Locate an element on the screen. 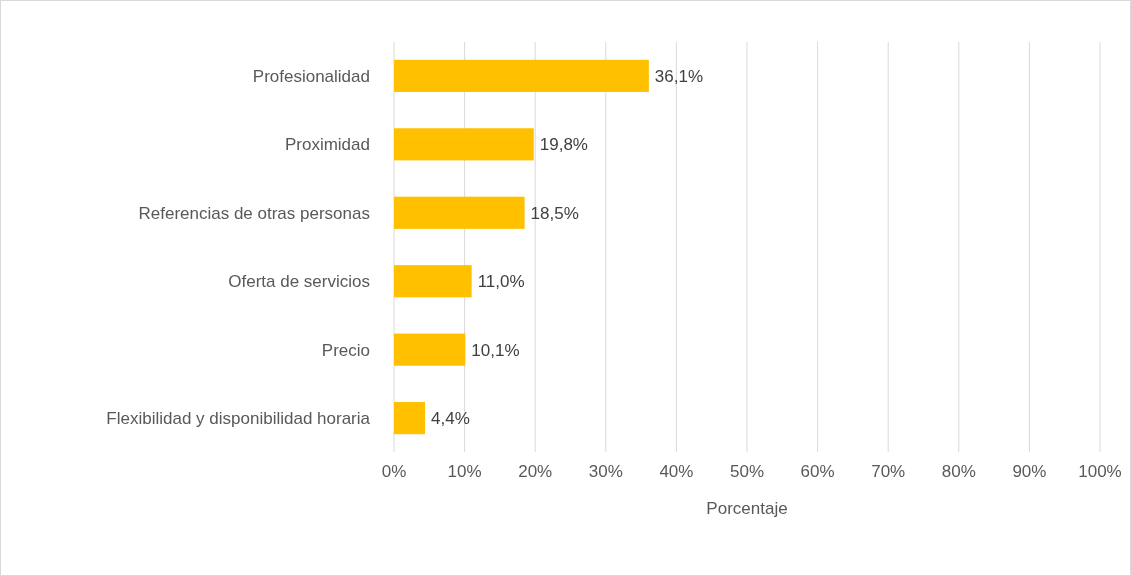 The height and width of the screenshot is (576, 1131). x-tick-label: 80% is located at coordinates (958, 471).